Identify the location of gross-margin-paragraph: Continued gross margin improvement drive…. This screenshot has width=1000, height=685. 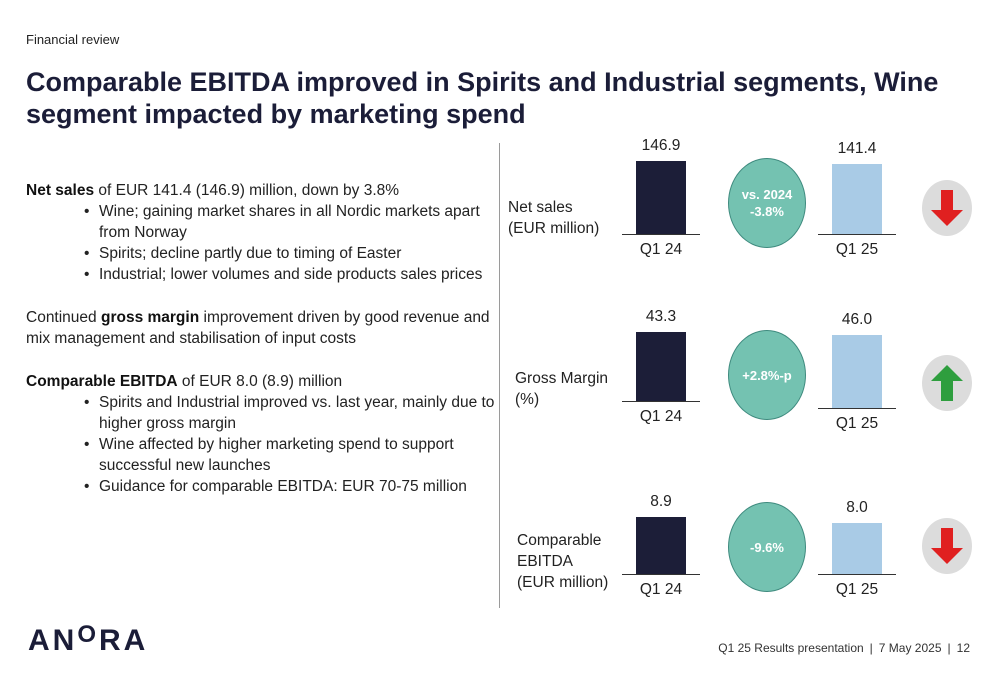
(263, 328).